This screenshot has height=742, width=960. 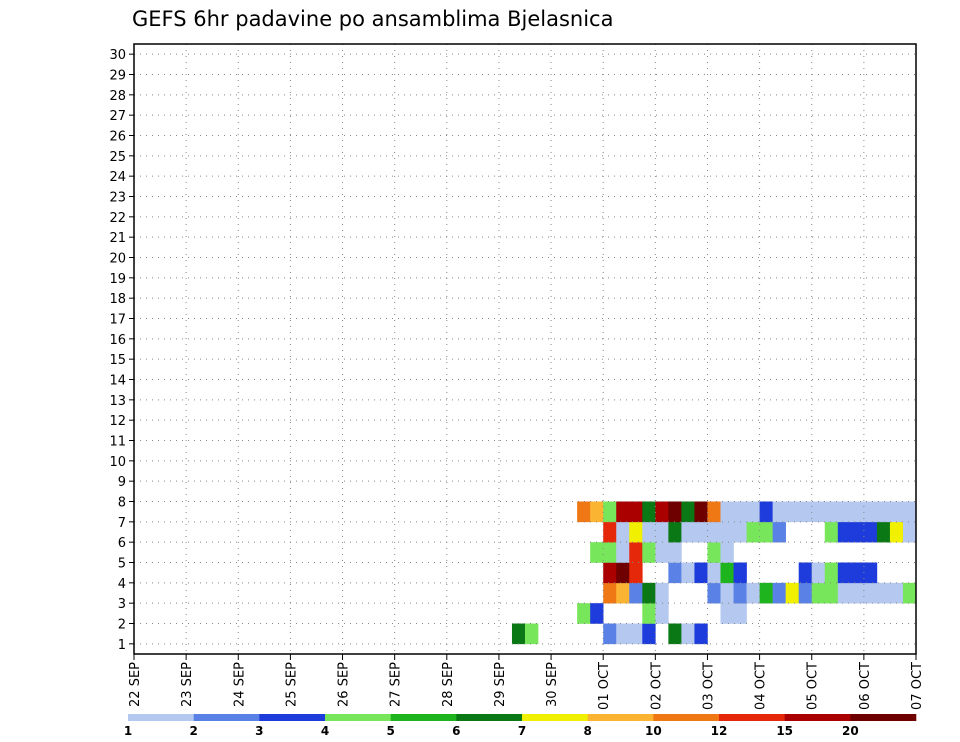 I want to click on y-tick-label: 27, so click(x=117, y=116).